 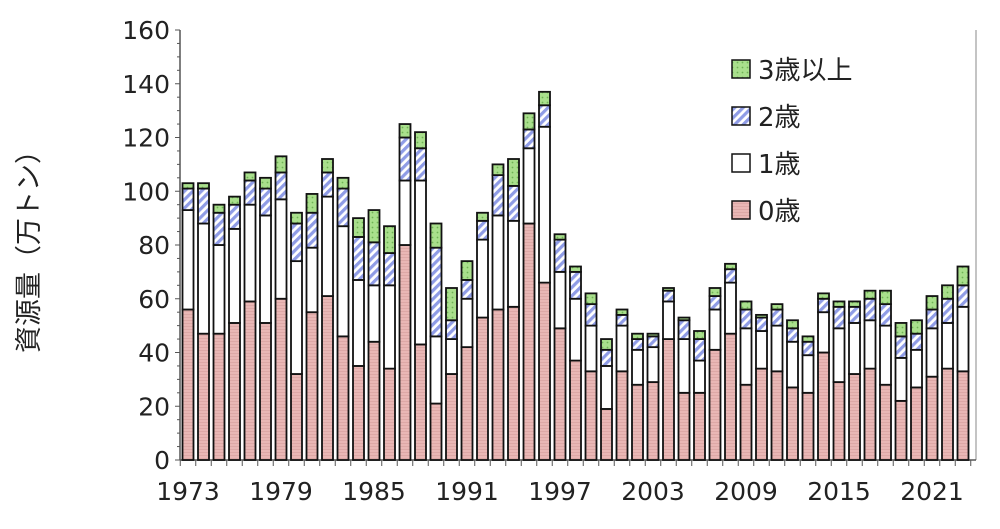 What do you see at coordinates (805, 71) in the screenshot?
I see `legend-label: 3歳以上` at bounding box center [805, 71].